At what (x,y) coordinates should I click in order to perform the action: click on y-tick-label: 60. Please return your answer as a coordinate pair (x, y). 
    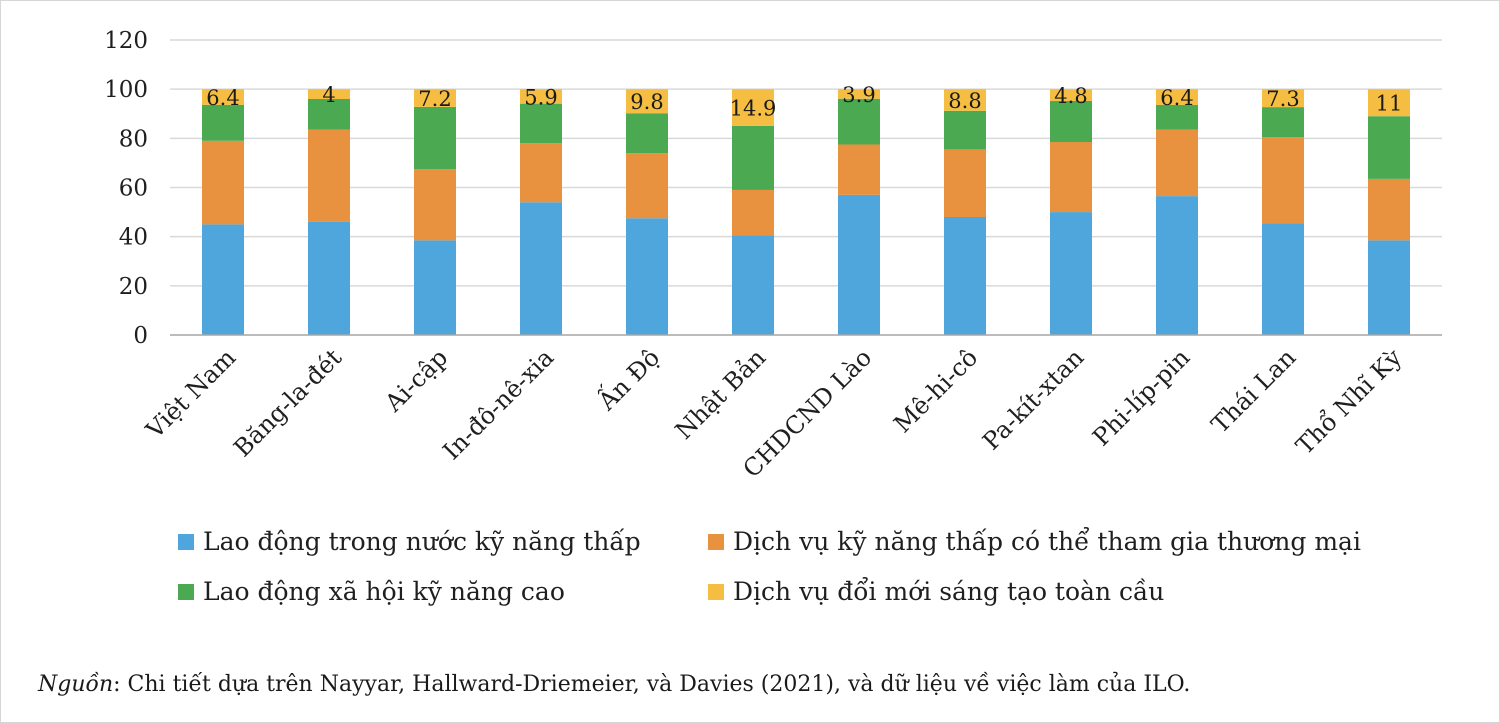
    Looking at the image, I should click on (133, 189).